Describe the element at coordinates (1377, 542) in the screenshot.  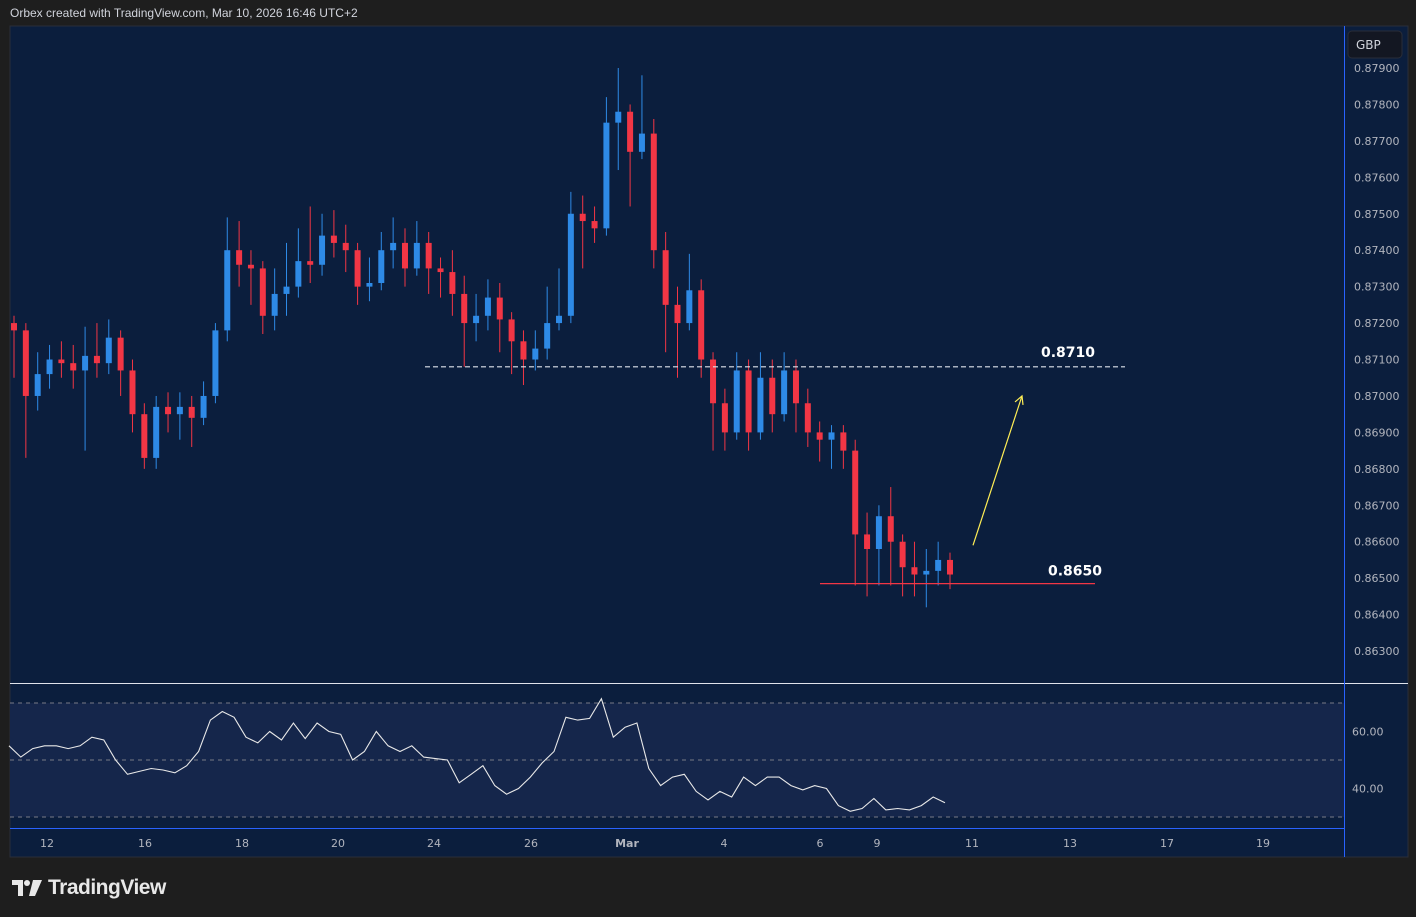
I see `price-tick-label: 0.86600` at that location.